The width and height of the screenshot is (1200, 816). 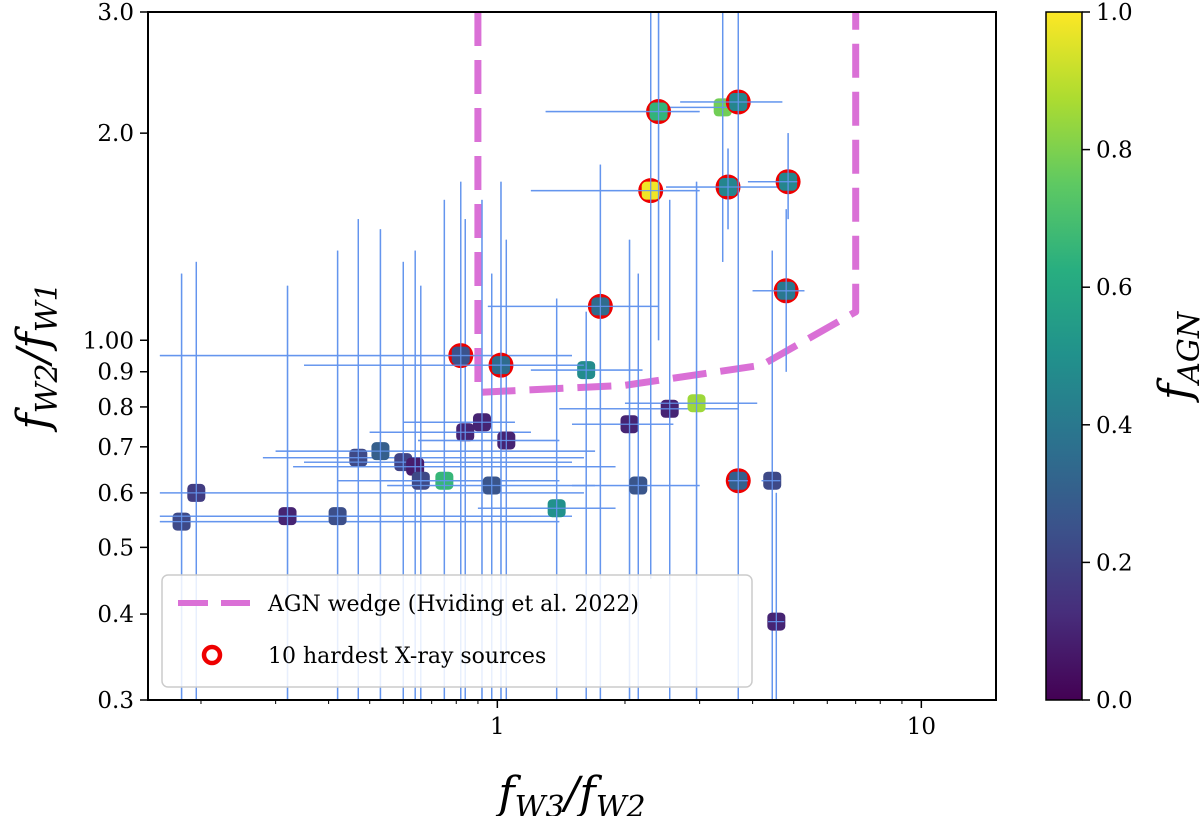 What do you see at coordinates (115, 448) in the screenshot?
I see `y-tick-label: 0.7` at bounding box center [115, 448].